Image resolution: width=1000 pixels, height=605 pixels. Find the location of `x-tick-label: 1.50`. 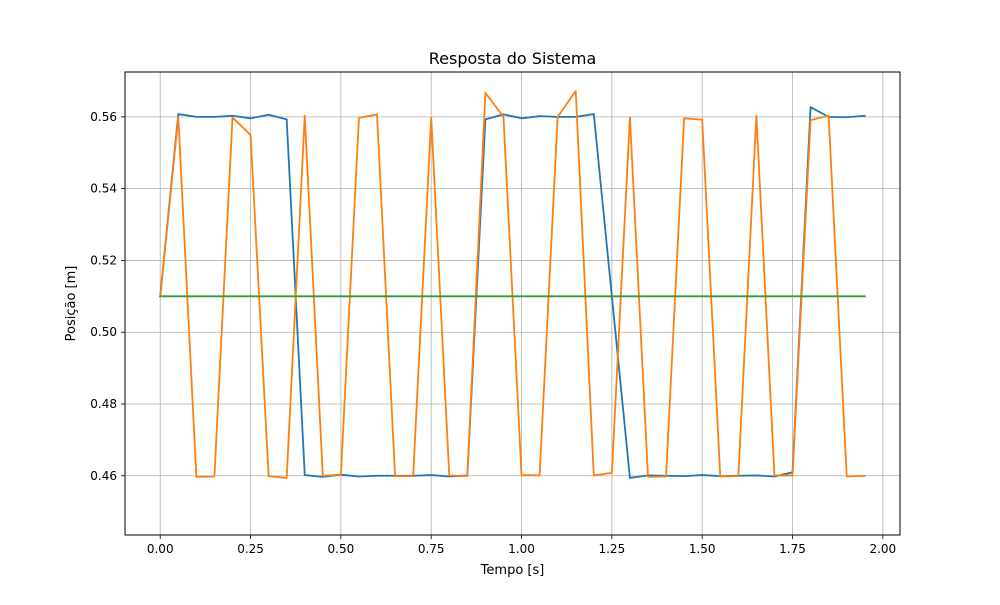

x-tick-label: 1.50 is located at coordinates (702, 549).